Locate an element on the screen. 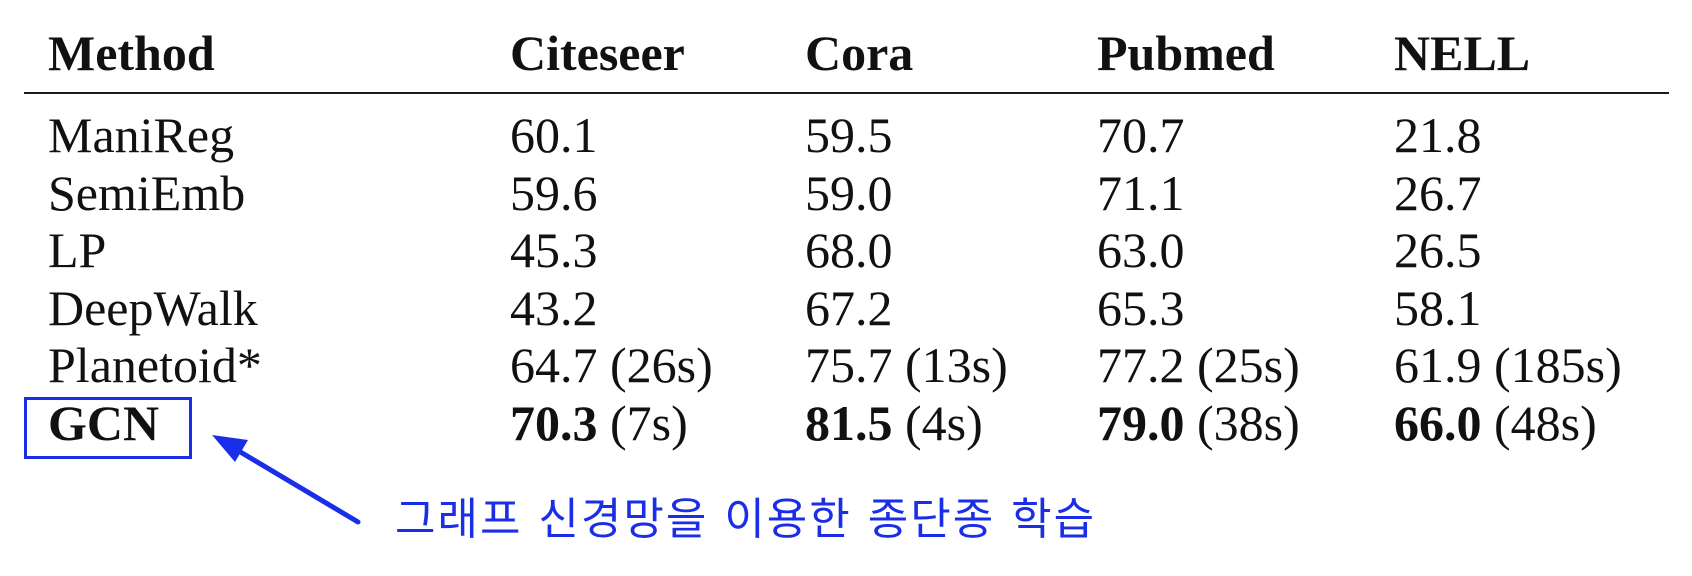 This screenshot has height=576, width=1692. score-best: 70.3 is located at coordinates (554, 423).